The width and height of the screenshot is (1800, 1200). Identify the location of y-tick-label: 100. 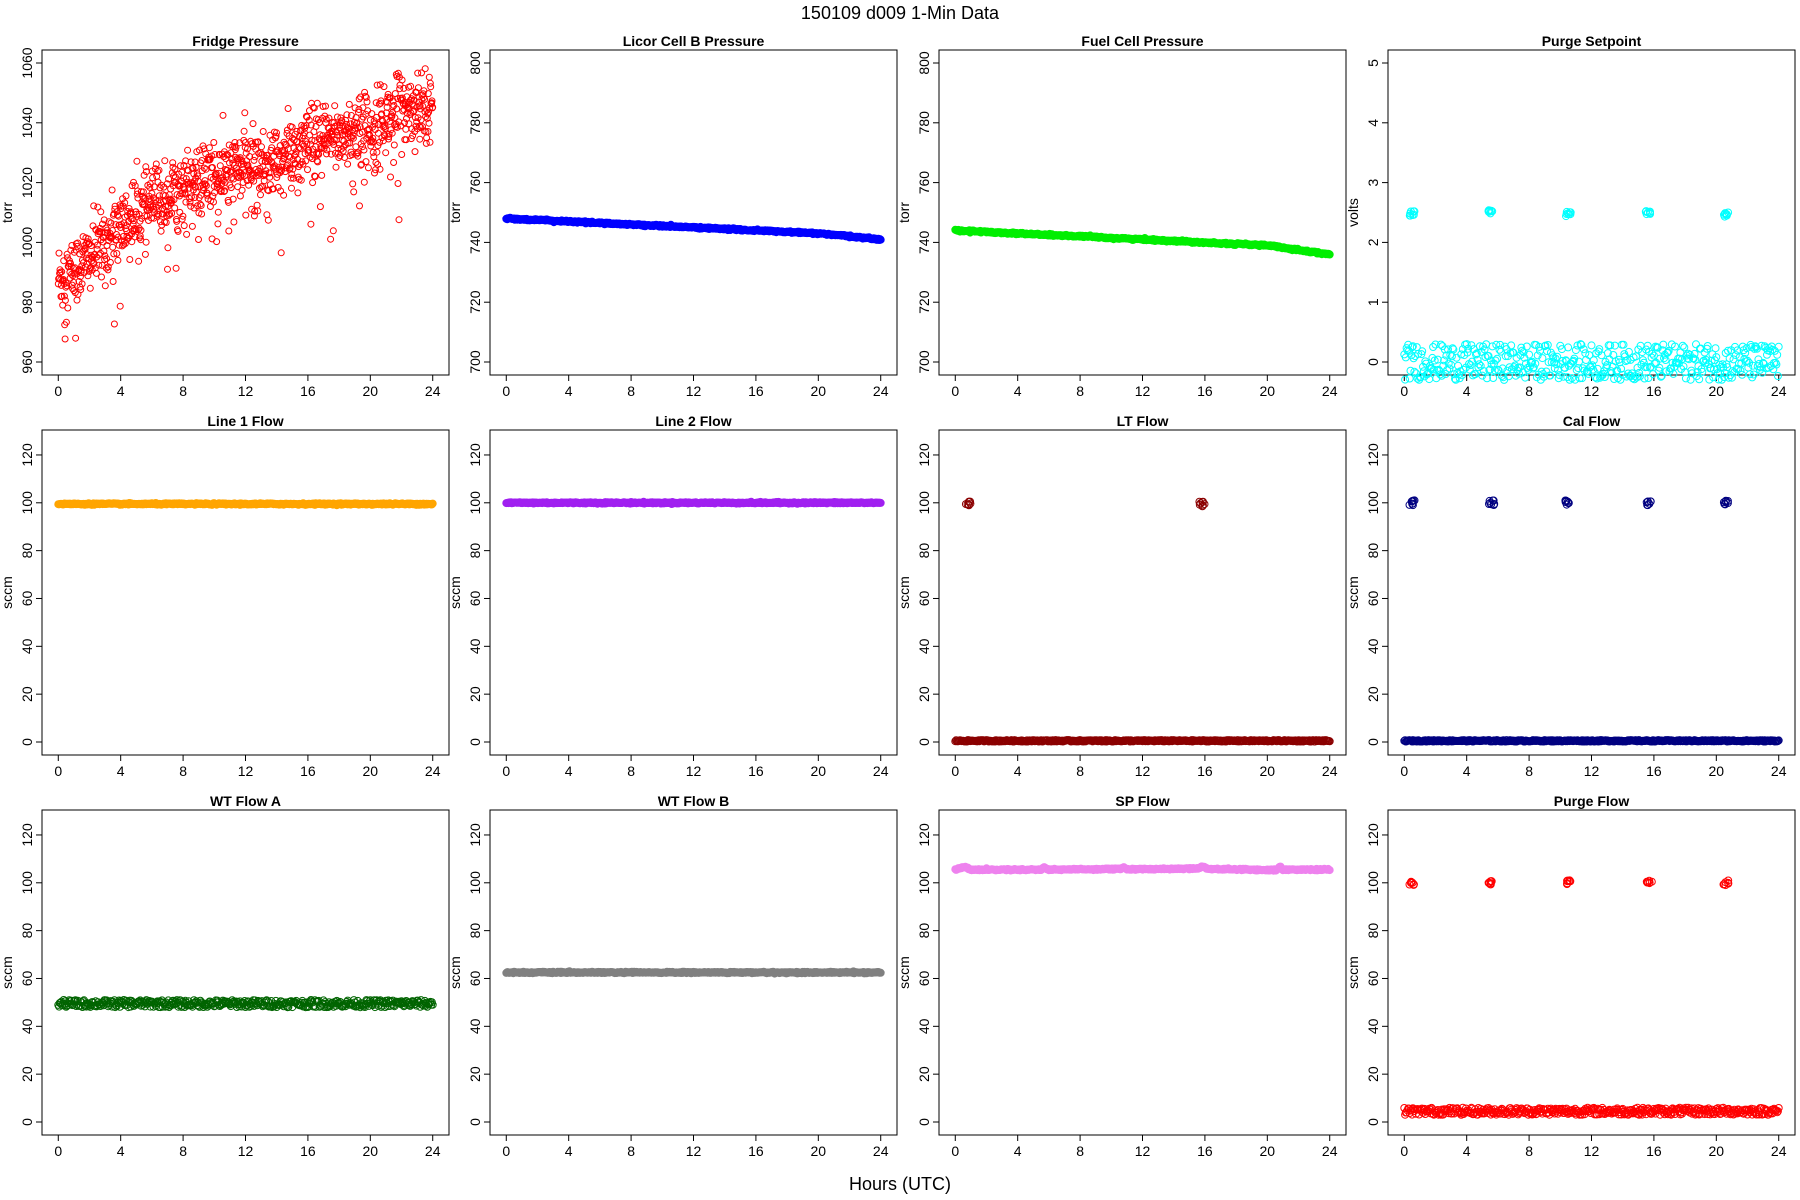
(924, 503).